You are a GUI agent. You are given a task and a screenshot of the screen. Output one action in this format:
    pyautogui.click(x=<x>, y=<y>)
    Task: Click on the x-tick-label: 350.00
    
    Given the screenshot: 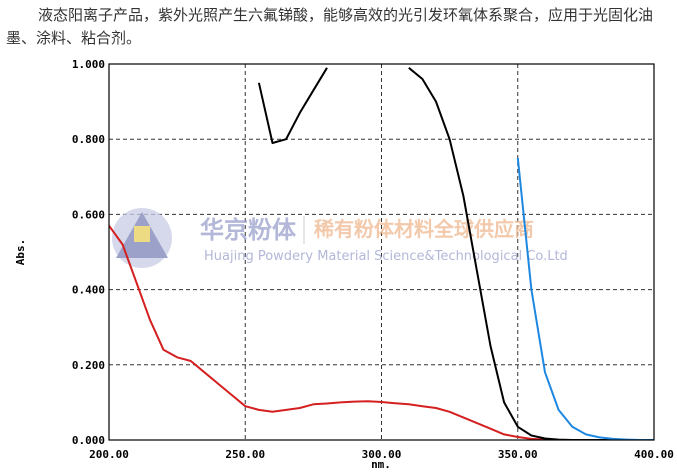 What is the action you would take?
    pyautogui.click(x=518, y=454)
    